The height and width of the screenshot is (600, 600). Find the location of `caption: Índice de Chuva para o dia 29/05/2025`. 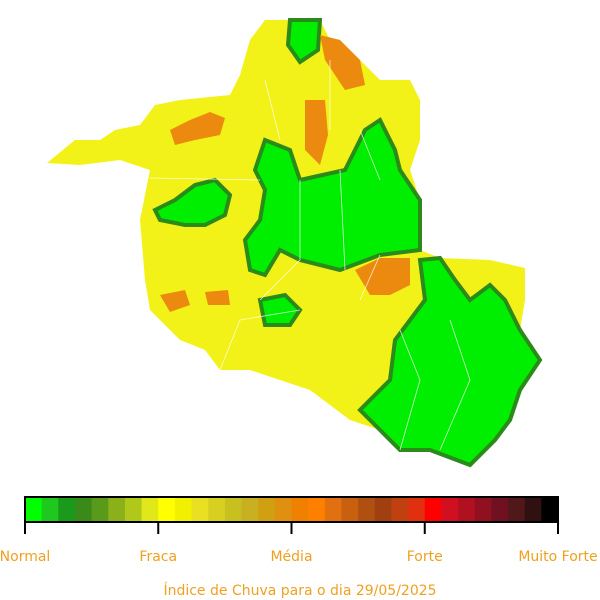

caption: Índice de Chuva para o dia 29/05/2025 is located at coordinates (299, 590).